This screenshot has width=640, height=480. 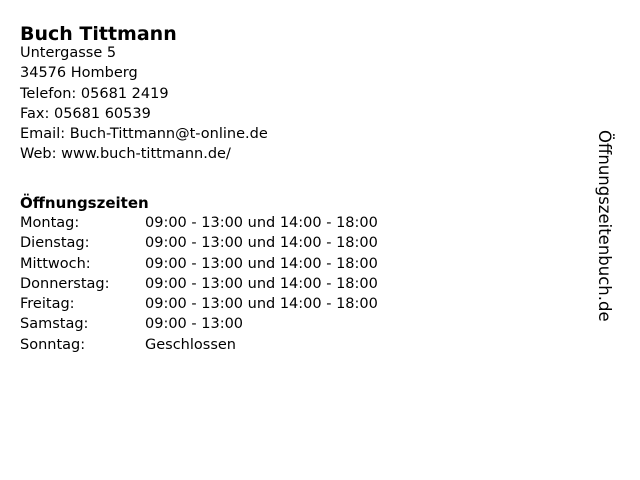 I want to click on table-row: Sonntag: Geschlossen, so click(x=199, y=345).